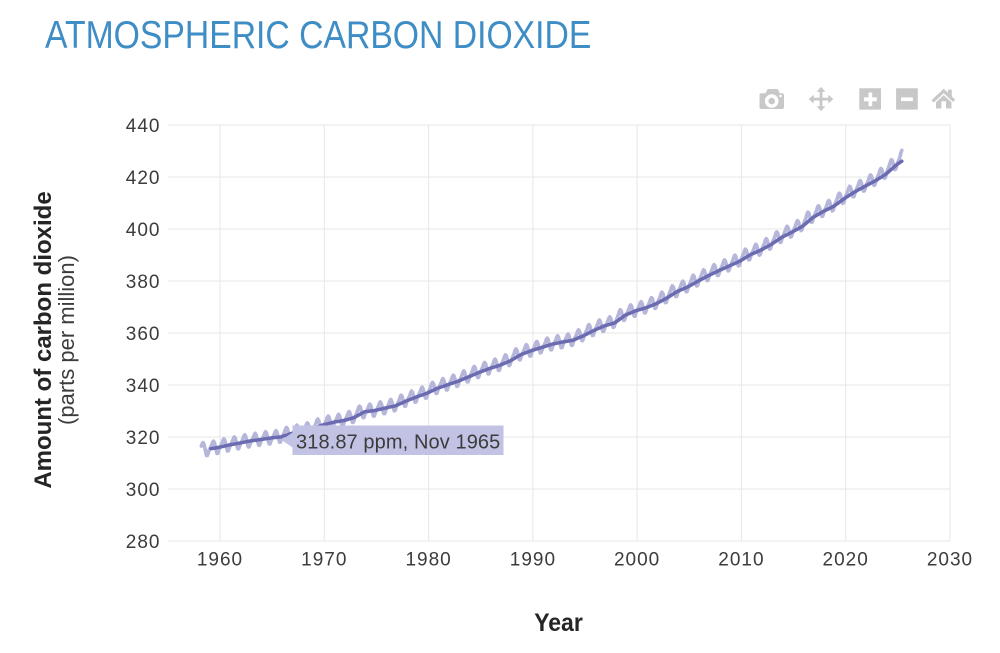 This screenshot has width=1000, height=653. Describe the element at coordinates (637, 560) in the screenshot. I see `svg-text: 2000` at that location.